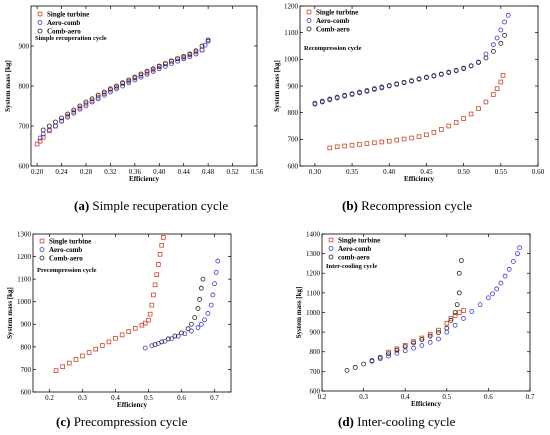 The height and width of the screenshot is (435, 550). Describe the element at coordinates (63, 421) in the screenshot. I see `caption-c-letter: (c)` at that location.